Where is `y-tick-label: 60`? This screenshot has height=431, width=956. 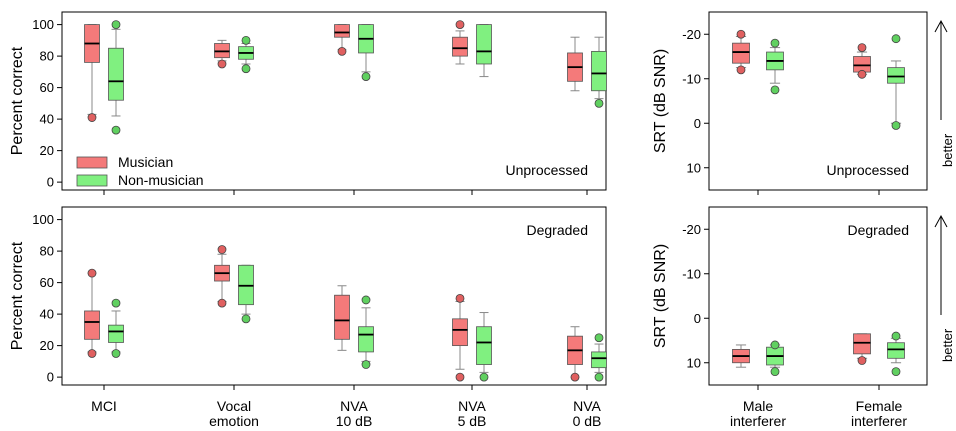 y-tick-label: 60 is located at coordinates (47, 282).